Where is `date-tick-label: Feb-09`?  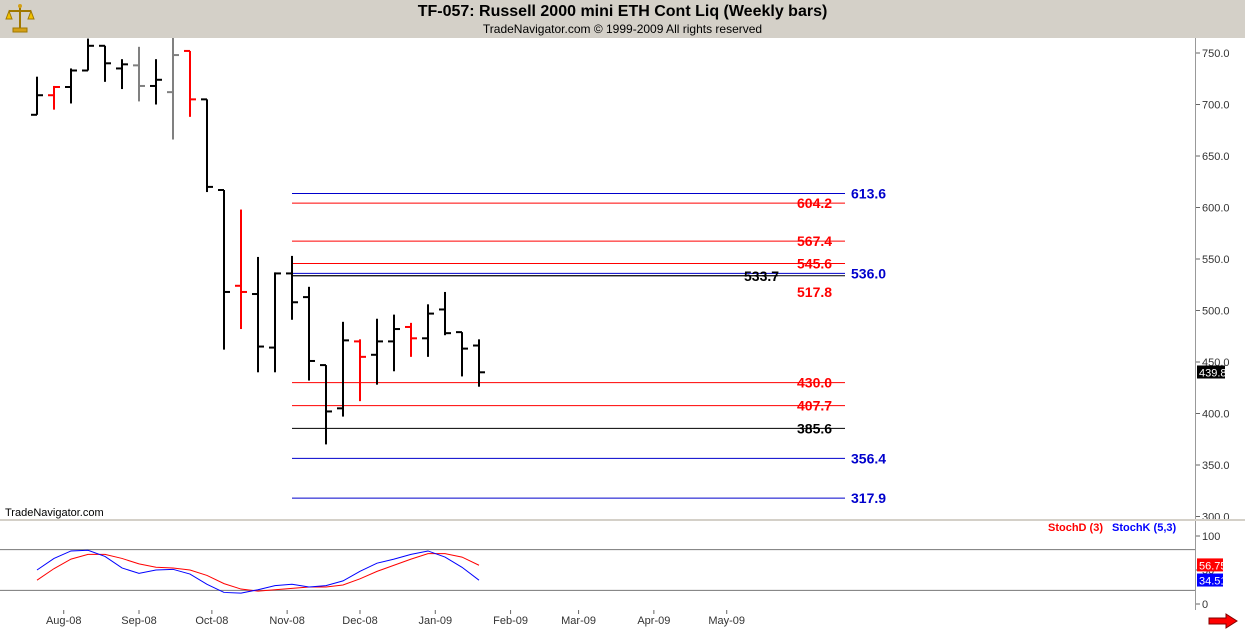 date-tick-label: Feb-09 is located at coordinates (510, 621).